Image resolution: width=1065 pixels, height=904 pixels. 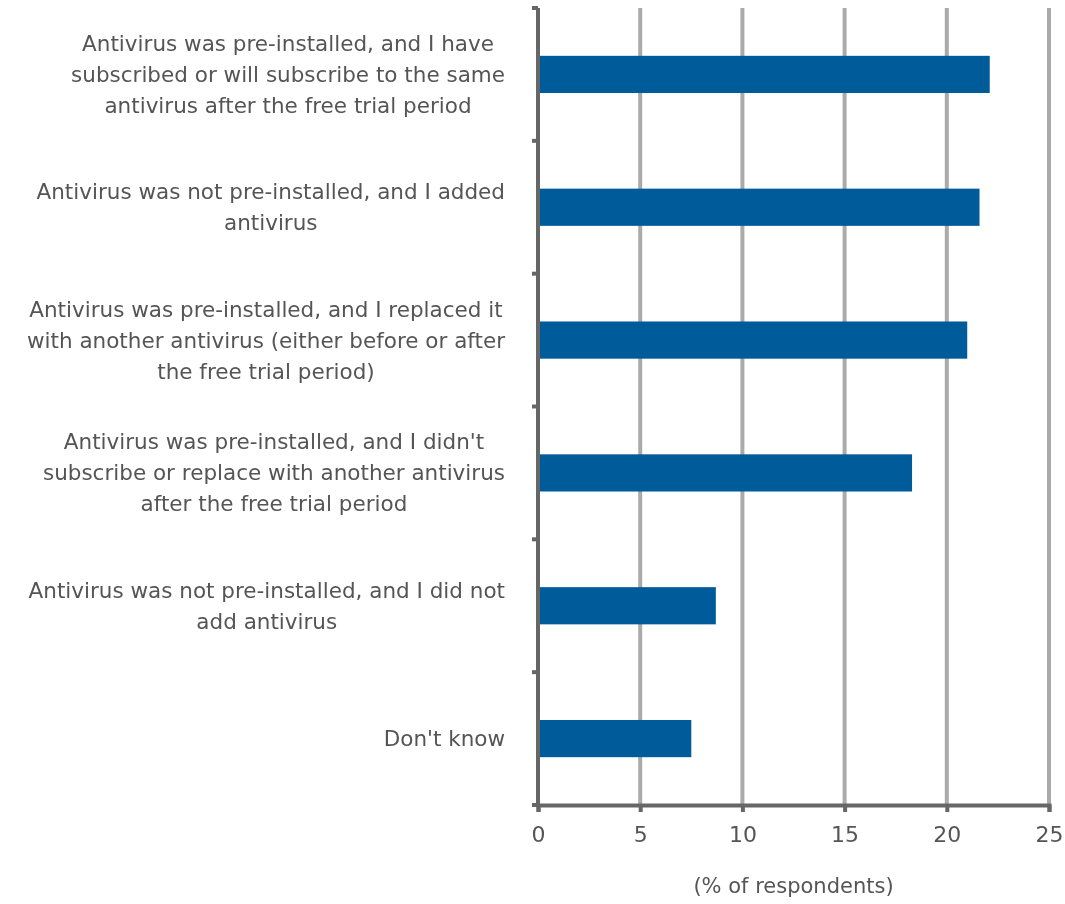 What do you see at coordinates (640, 834) in the screenshot?
I see `x-tick-label: 5` at bounding box center [640, 834].